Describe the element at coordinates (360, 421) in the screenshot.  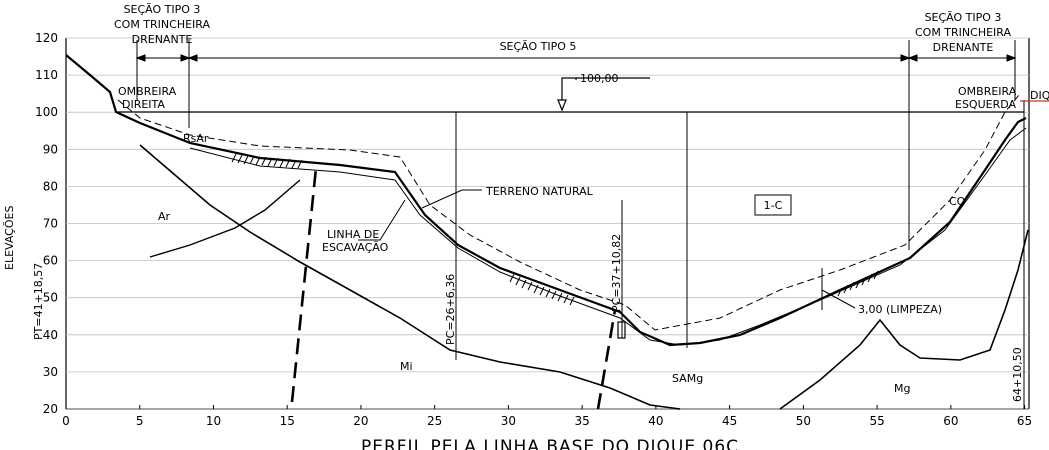
I see `x-tick-label: 20` at that location.